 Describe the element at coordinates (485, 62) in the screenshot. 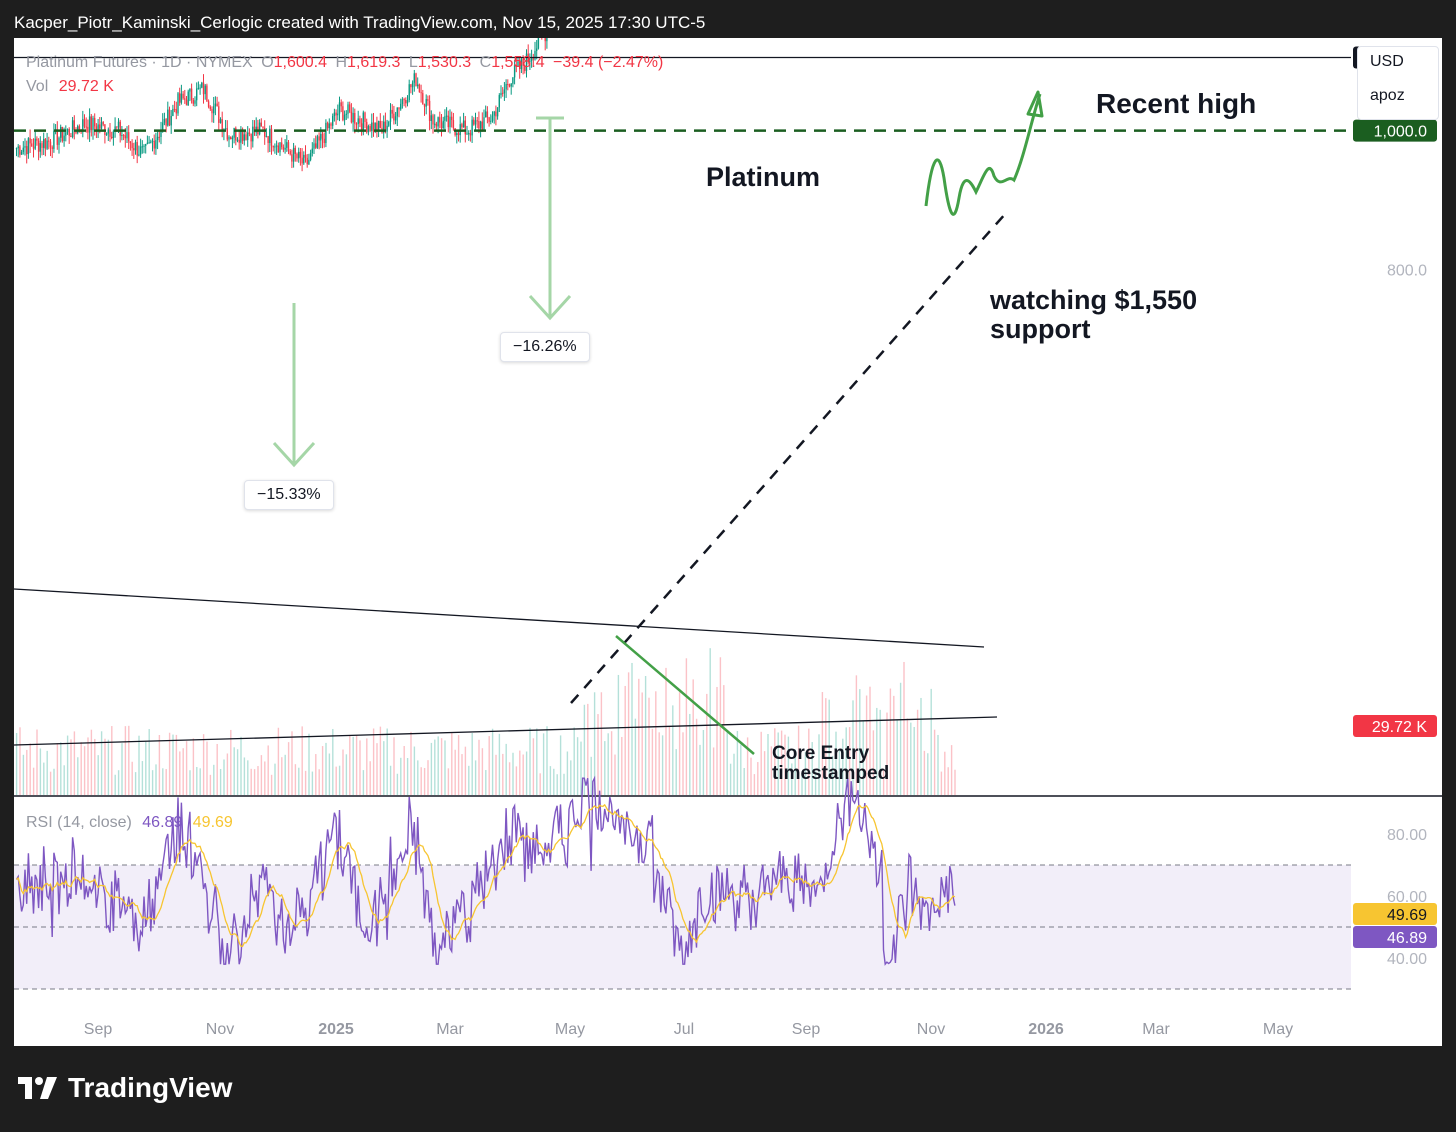

I see `close-label: C` at that location.